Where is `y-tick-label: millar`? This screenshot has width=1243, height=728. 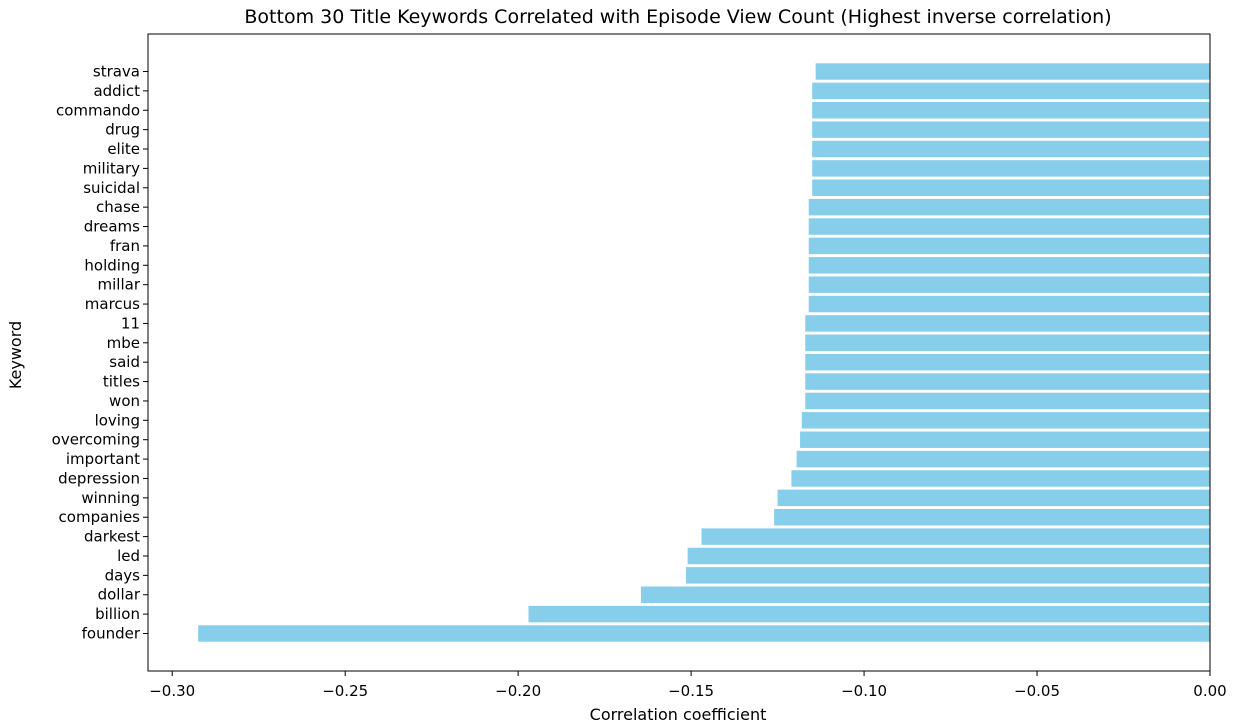 y-tick-label: millar is located at coordinates (119, 285).